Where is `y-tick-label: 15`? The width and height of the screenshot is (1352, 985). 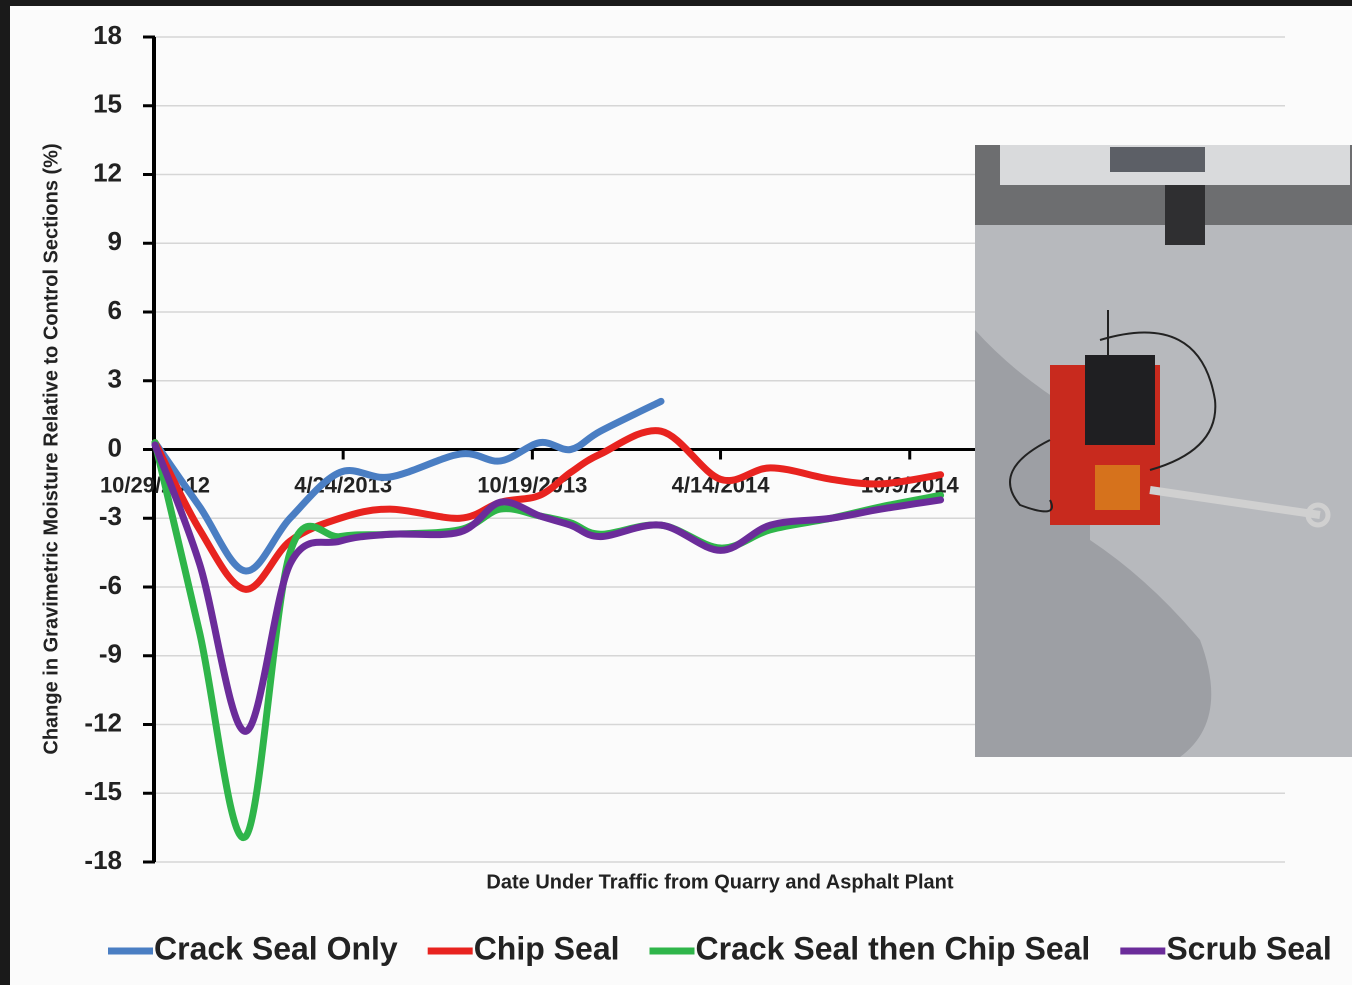 y-tick-label: 15 is located at coordinates (107, 104).